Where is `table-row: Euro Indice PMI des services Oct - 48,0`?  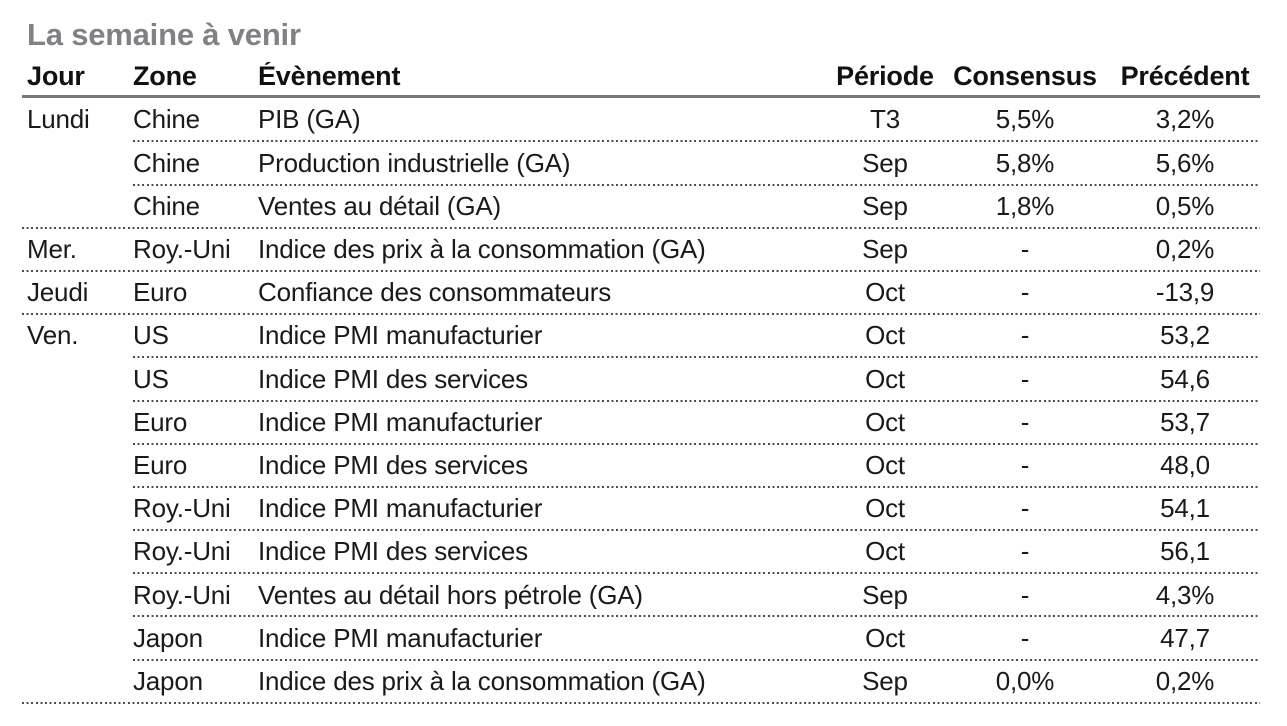
table-row: Euro Indice PMI des services Oct - 48,0 is located at coordinates (641, 466).